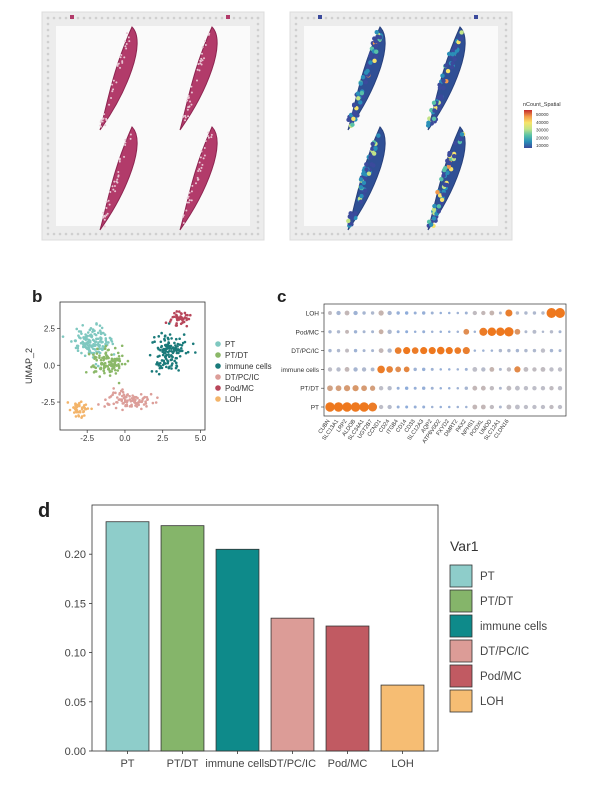  I want to click on legend-label: PT/DT, so click(496, 602).